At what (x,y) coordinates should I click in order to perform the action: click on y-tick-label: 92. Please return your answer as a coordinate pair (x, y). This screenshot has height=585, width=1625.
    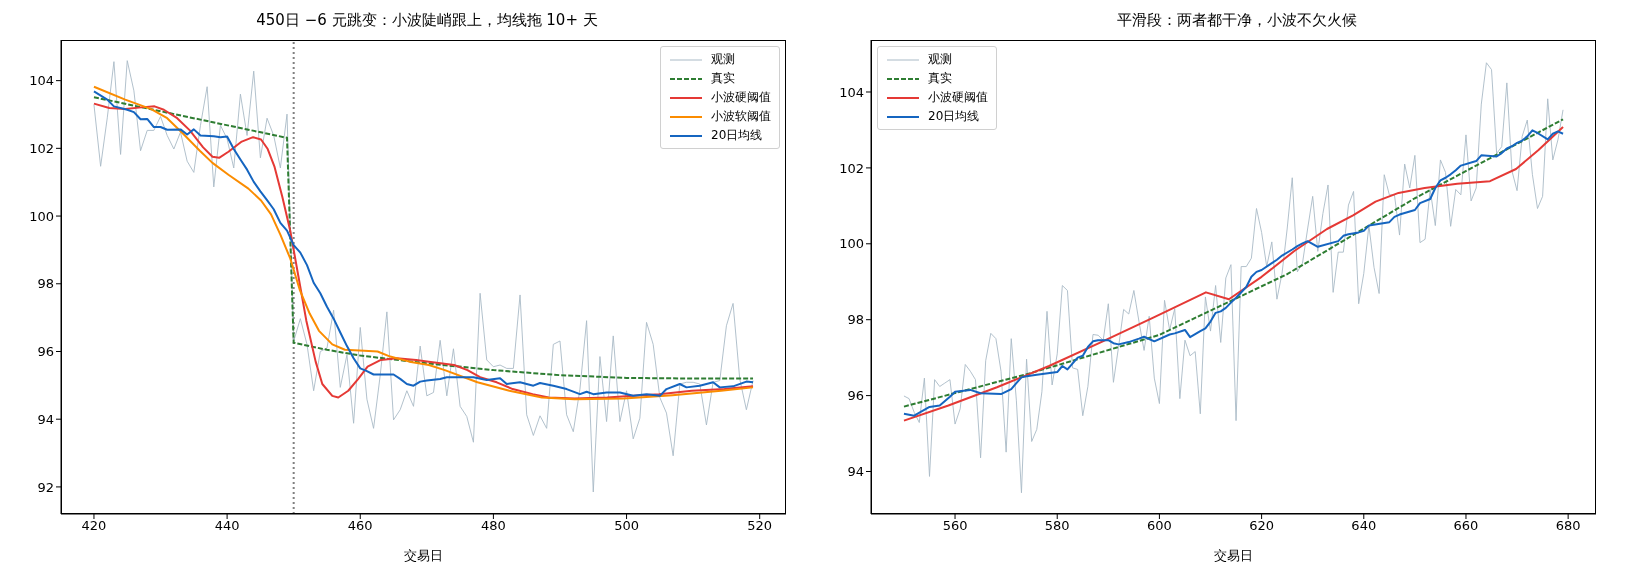
    Looking at the image, I should click on (45, 487).